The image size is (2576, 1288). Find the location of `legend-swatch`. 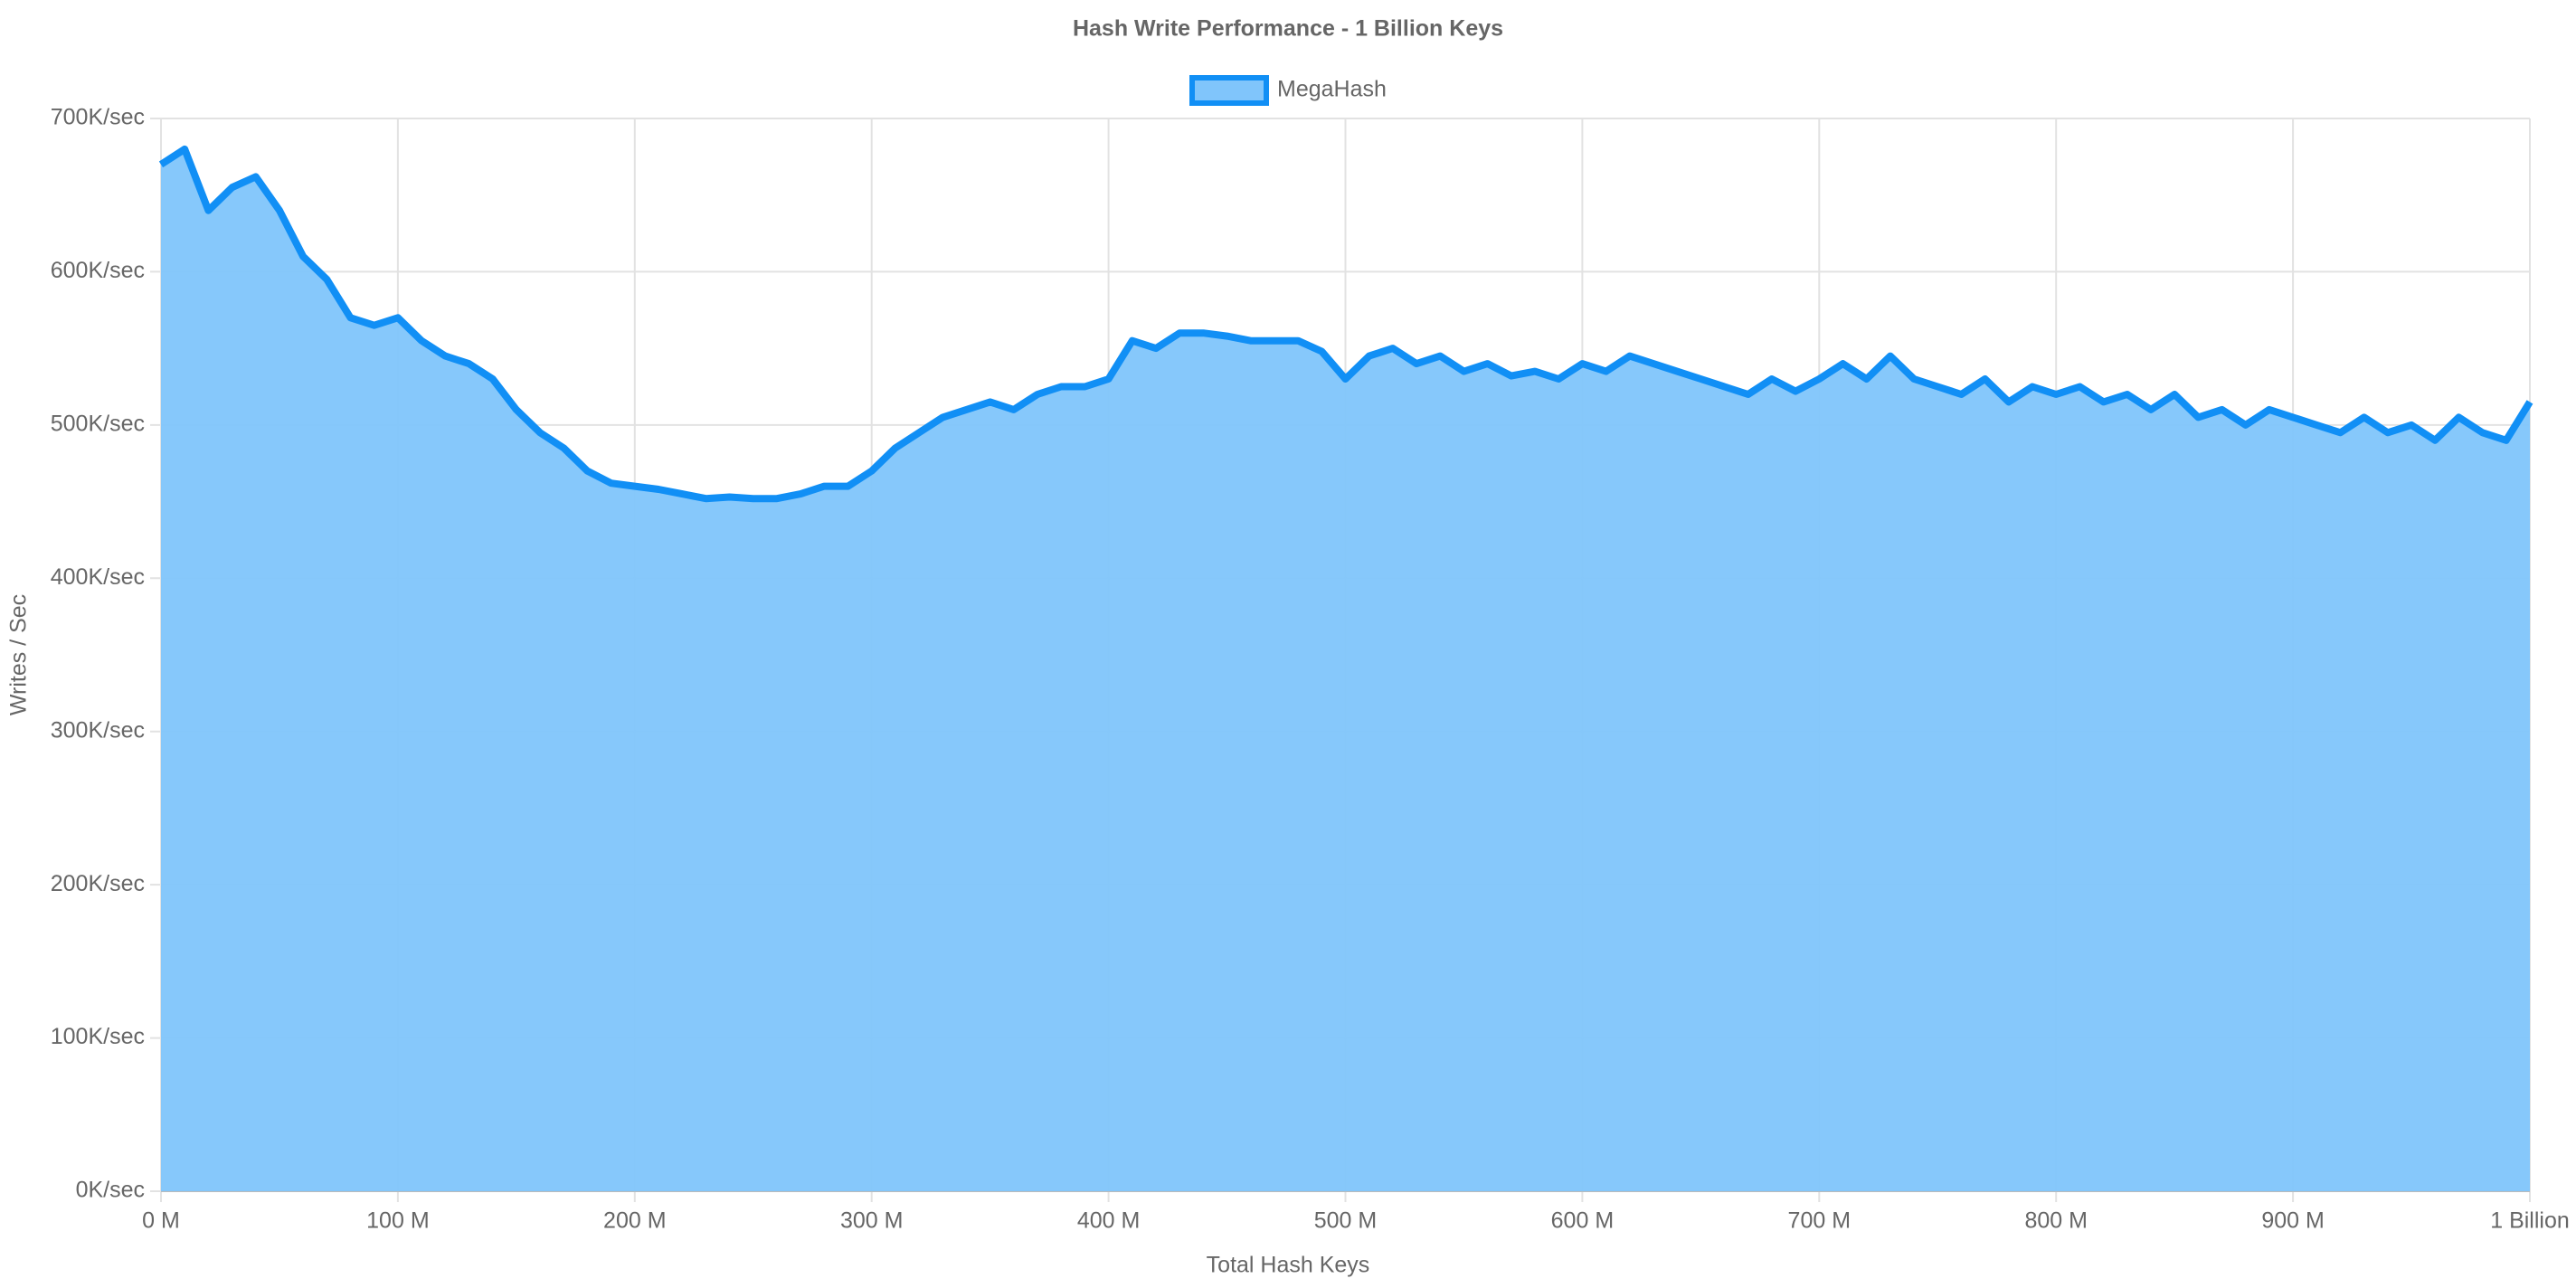

legend-swatch is located at coordinates (1229, 90).